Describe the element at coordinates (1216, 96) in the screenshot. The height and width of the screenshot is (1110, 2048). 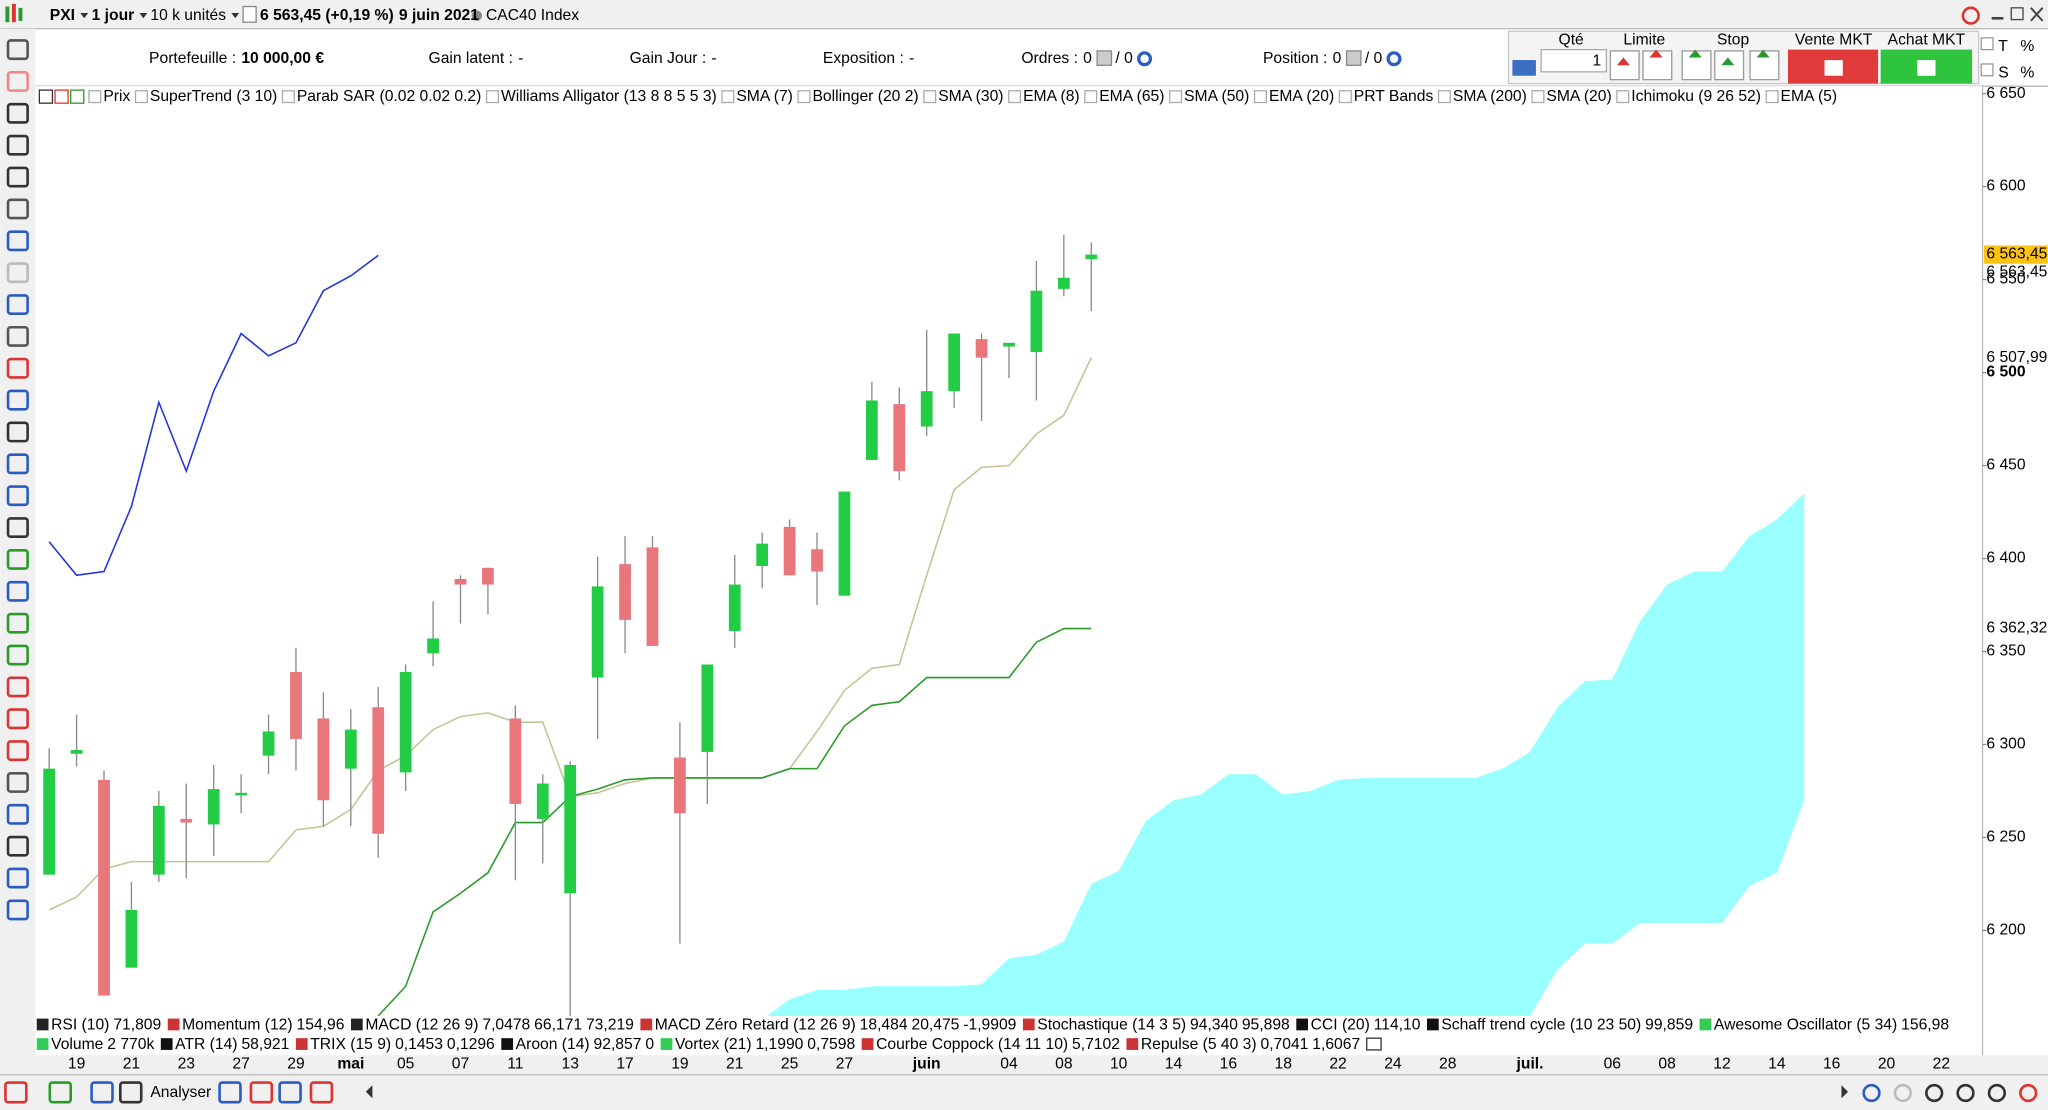
I see `indicator-name: SMA (50)` at that location.